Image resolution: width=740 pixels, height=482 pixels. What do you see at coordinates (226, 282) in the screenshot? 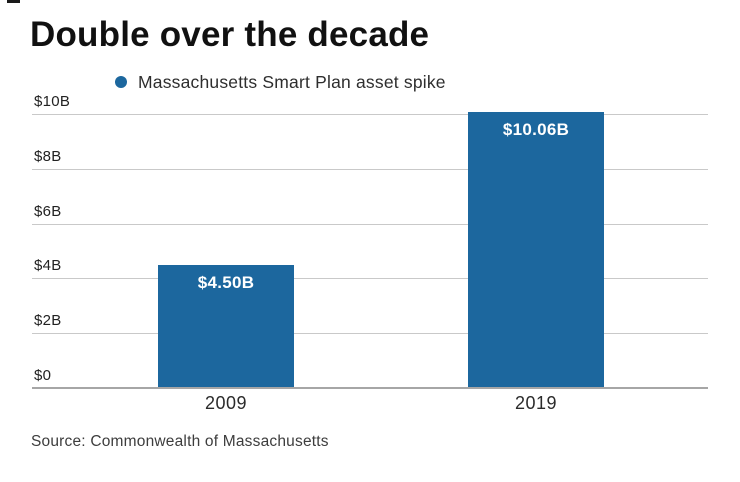
I see `bar-value-label: $4.50B` at bounding box center [226, 282].